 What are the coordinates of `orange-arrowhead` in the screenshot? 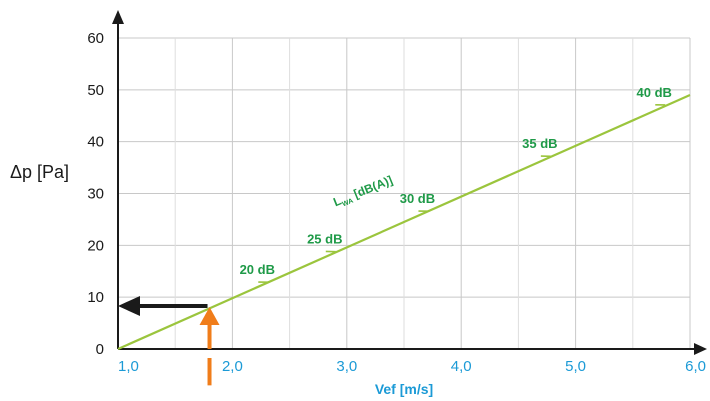 It's located at (209, 315).